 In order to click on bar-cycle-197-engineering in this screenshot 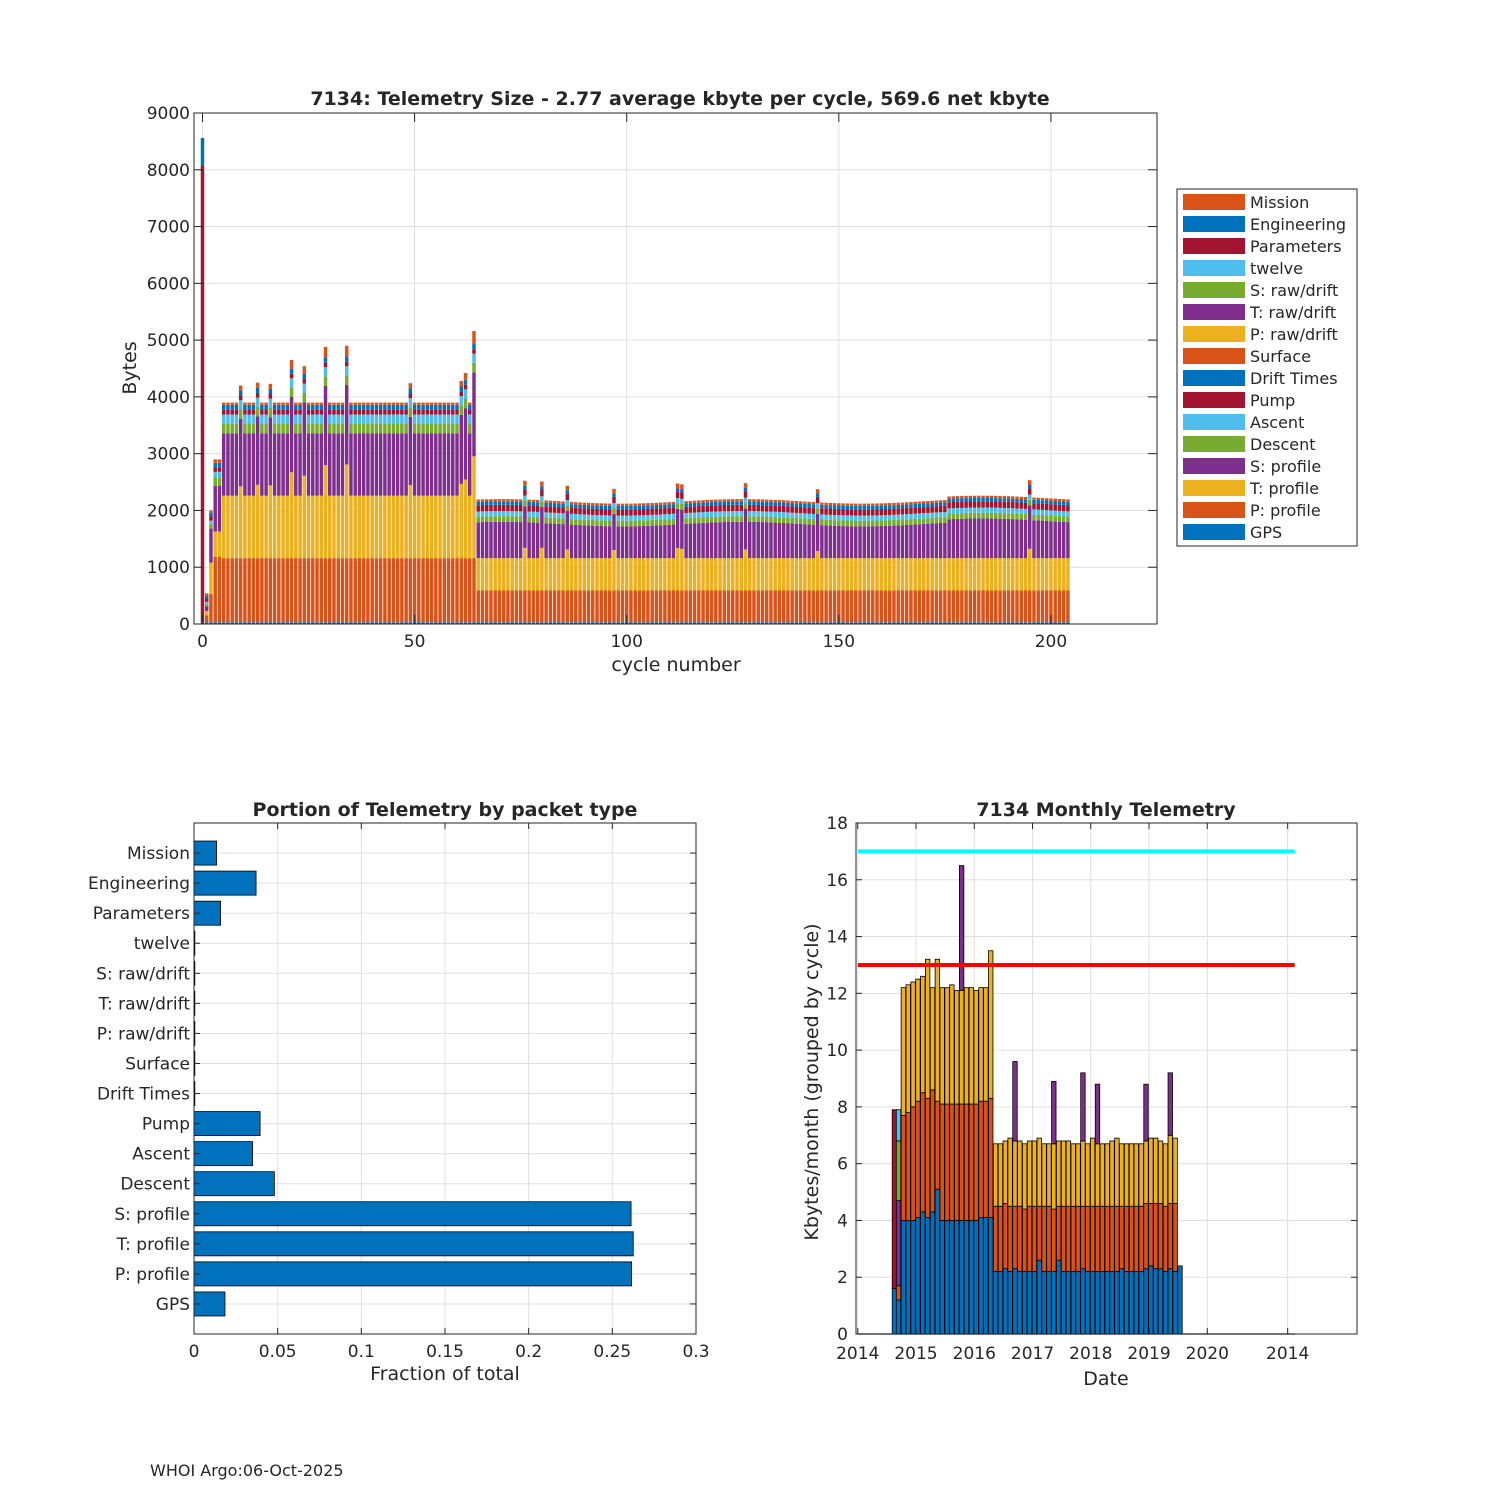, I will do `click(1038, 501)`.